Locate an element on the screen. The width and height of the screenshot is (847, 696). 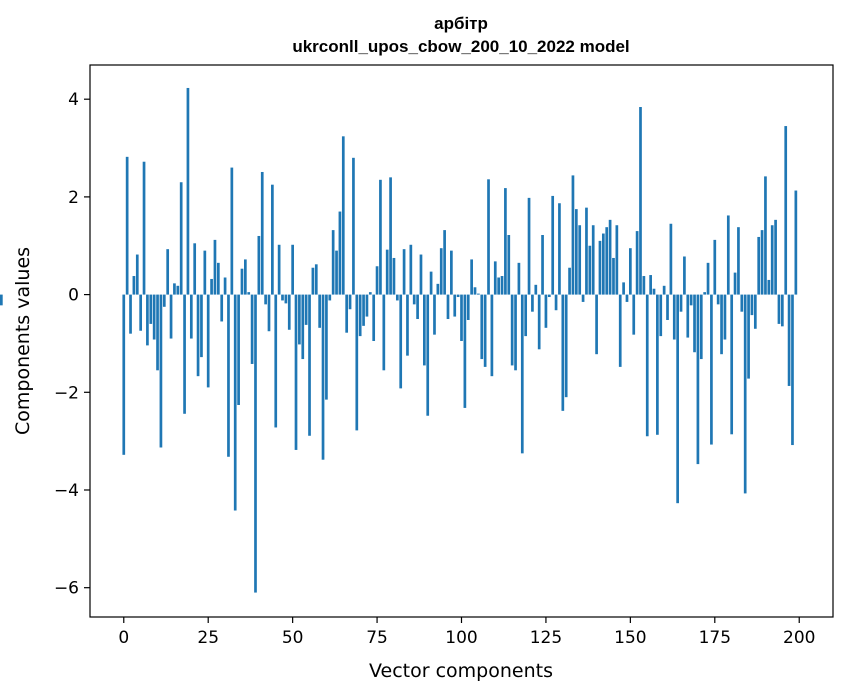
y-tick-label: −2 is located at coordinates (66, 393).